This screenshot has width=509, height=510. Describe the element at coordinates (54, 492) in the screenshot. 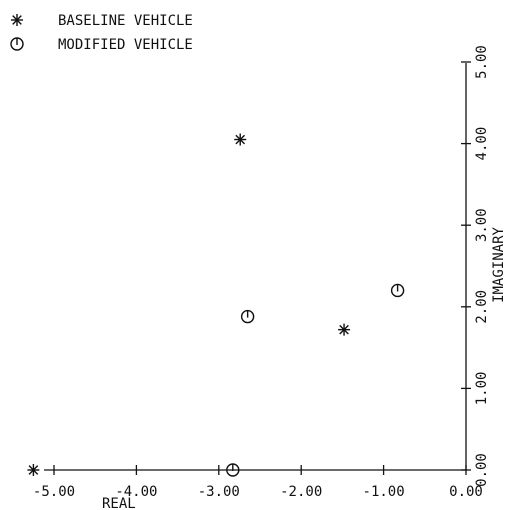

I see `x-tick-label: -5.00` at that location.